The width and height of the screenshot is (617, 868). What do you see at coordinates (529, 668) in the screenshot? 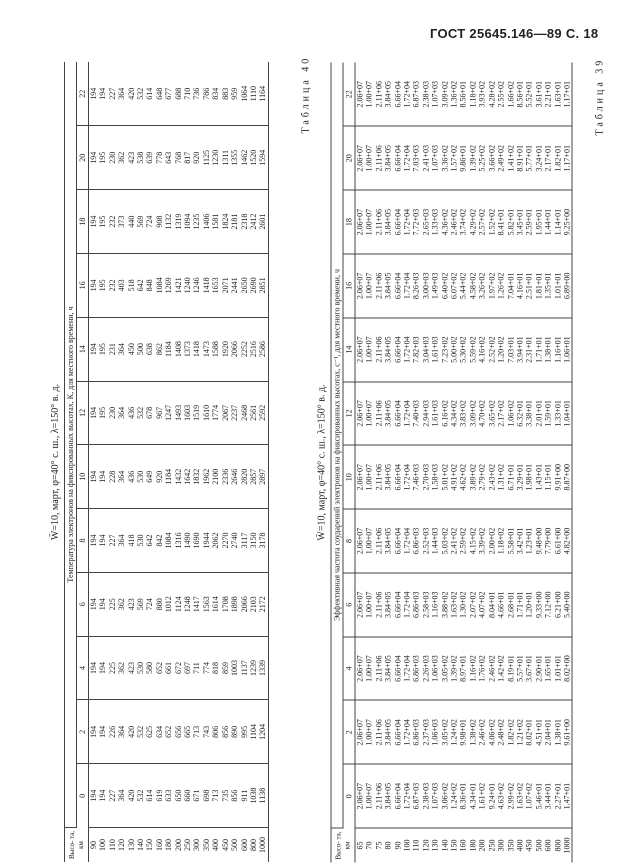
I see `value-cell: 3.67+01` at bounding box center [529, 668].